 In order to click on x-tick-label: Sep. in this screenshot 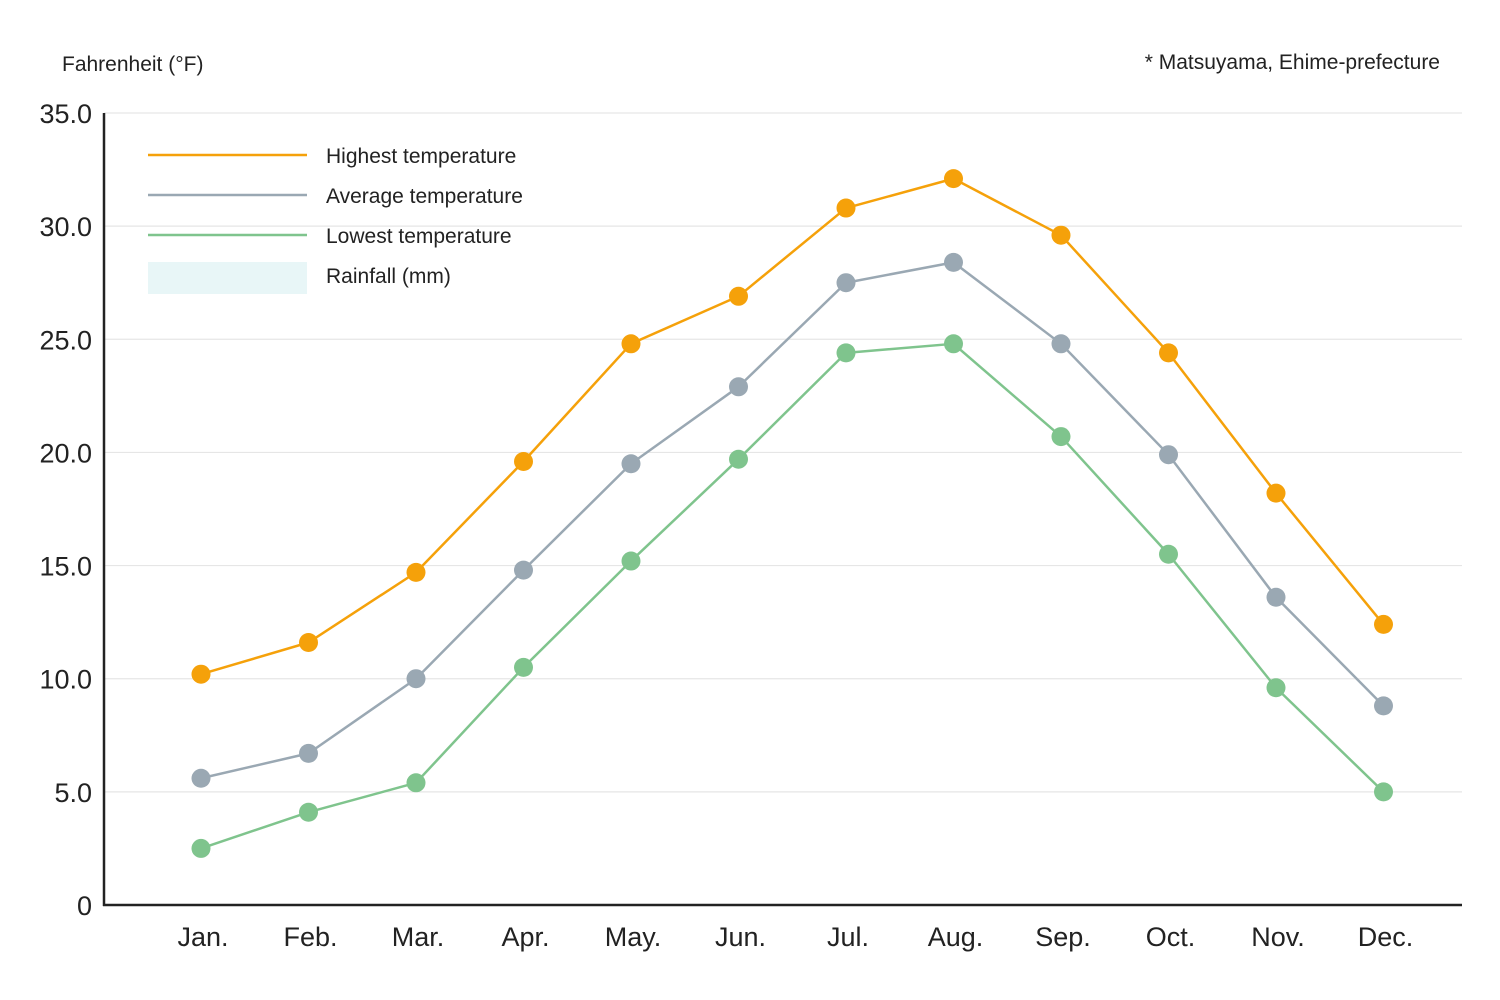, I will do `click(1063, 937)`.